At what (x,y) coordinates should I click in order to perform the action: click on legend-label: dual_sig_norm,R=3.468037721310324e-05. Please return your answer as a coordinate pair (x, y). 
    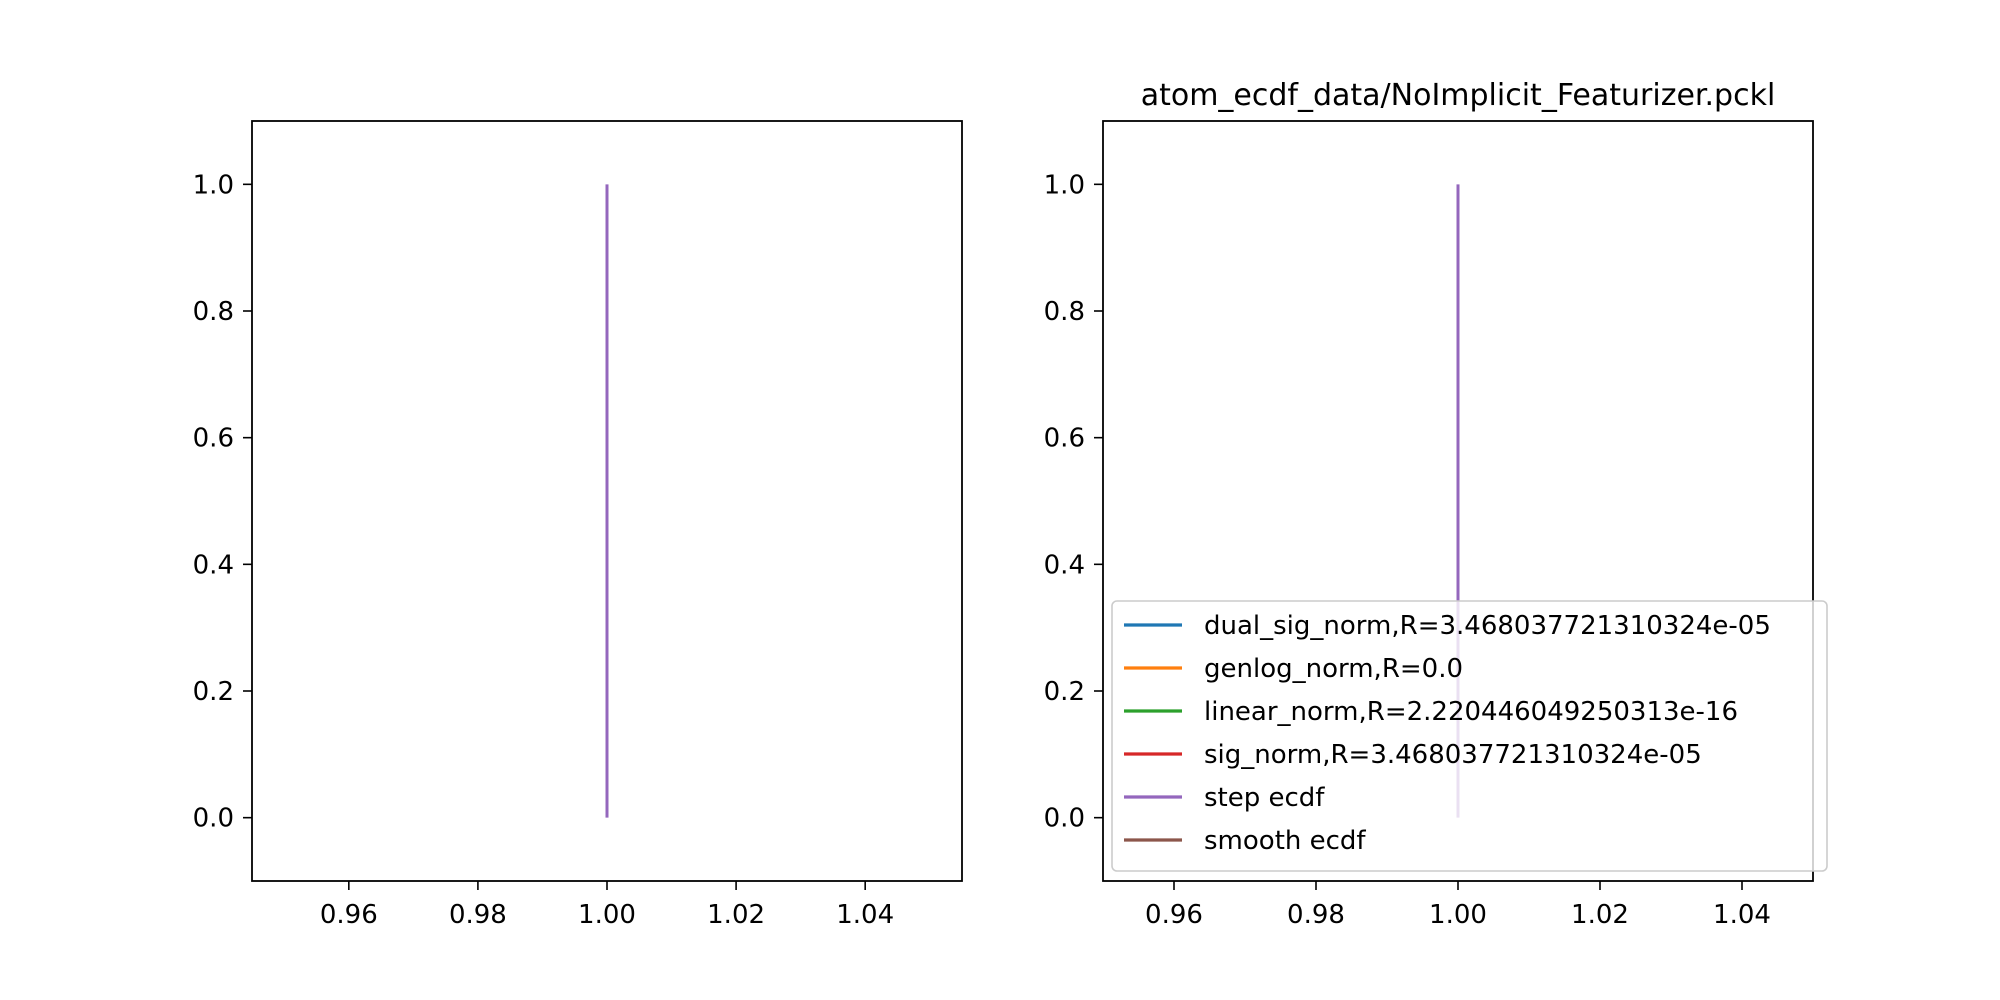
    Looking at the image, I should click on (1487, 626).